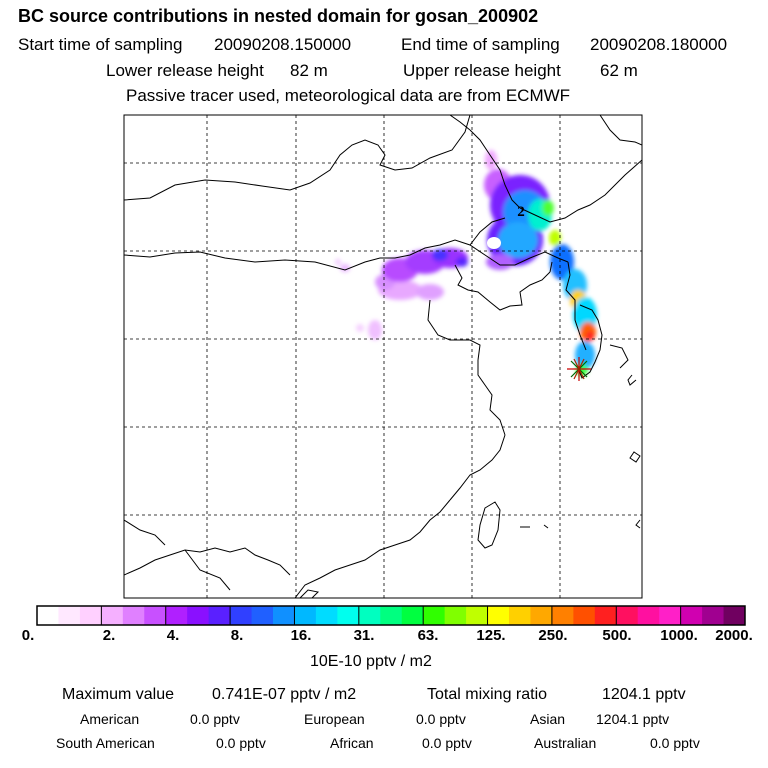 The width and height of the screenshot is (768, 768). What do you see at coordinates (173, 635) in the screenshot?
I see `colorbar-label: 4.` at bounding box center [173, 635].